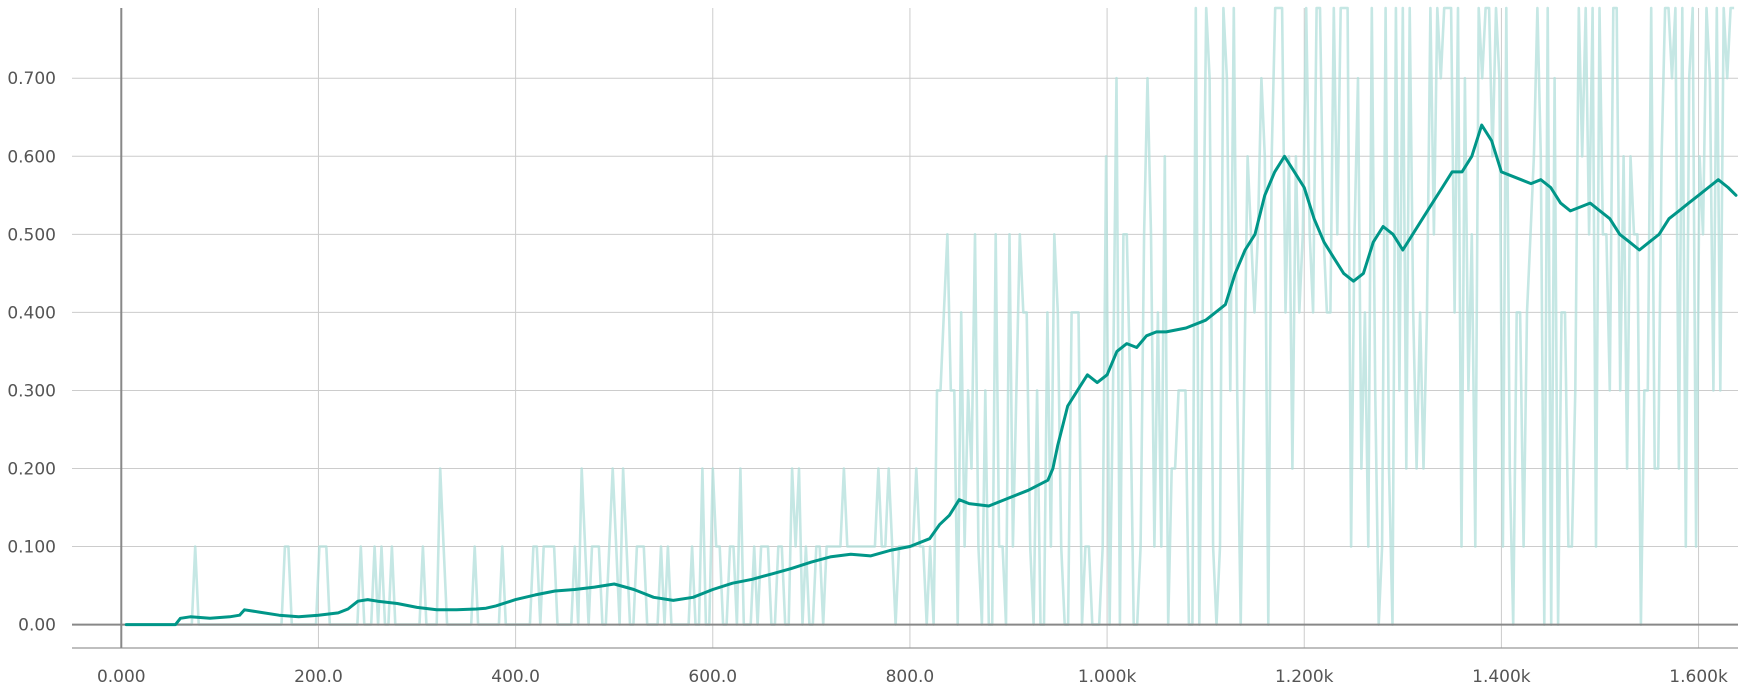  What do you see at coordinates (31, 391) in the screenshot?
I see `y-tick-label: 0.300` at bounding box center [31, 391].